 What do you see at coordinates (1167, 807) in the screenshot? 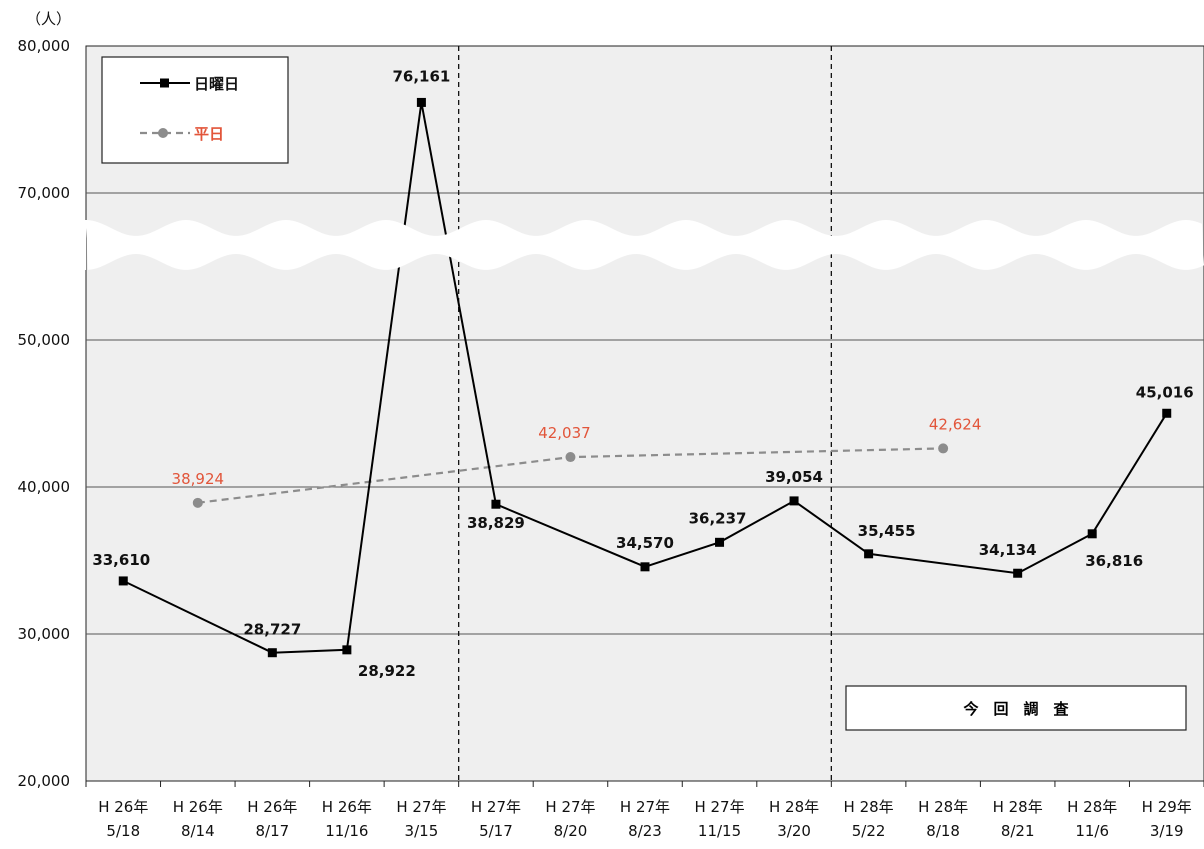
I see `x-tick-label-year: H 29年` at bounding box center [1167, 807].